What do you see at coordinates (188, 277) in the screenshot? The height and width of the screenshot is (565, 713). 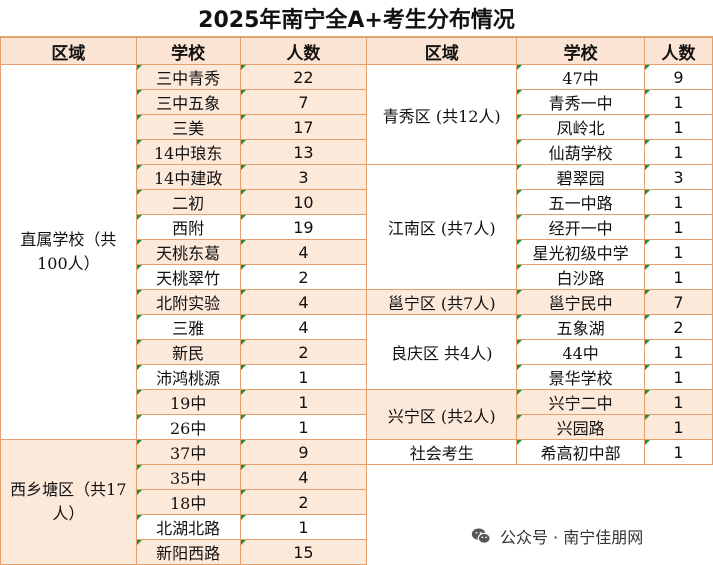 I see `school-cell: 天桃翠竹` at bounding box center [188, 277].